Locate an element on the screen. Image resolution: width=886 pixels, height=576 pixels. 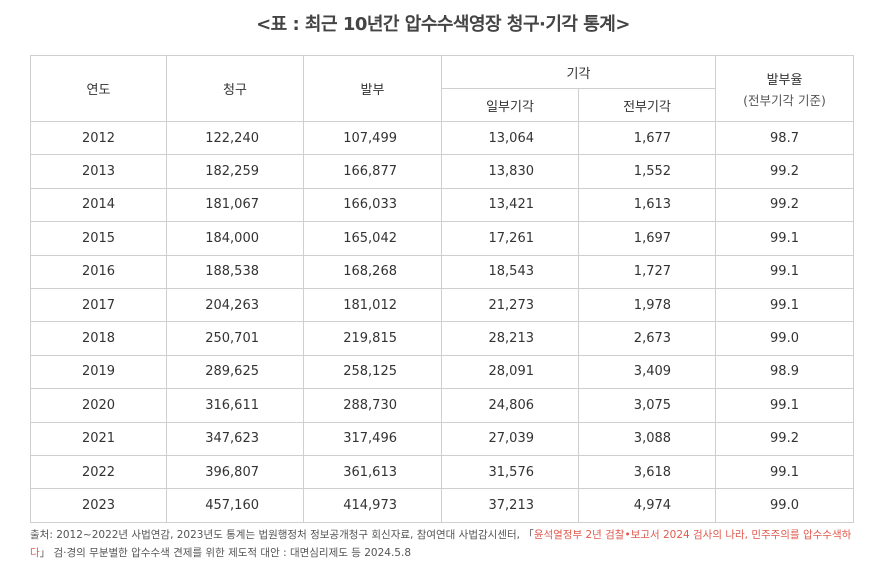
data-row: 2017 204,263 181,012 21,273 1,978 99.1 is located at coordinates (442, 305).